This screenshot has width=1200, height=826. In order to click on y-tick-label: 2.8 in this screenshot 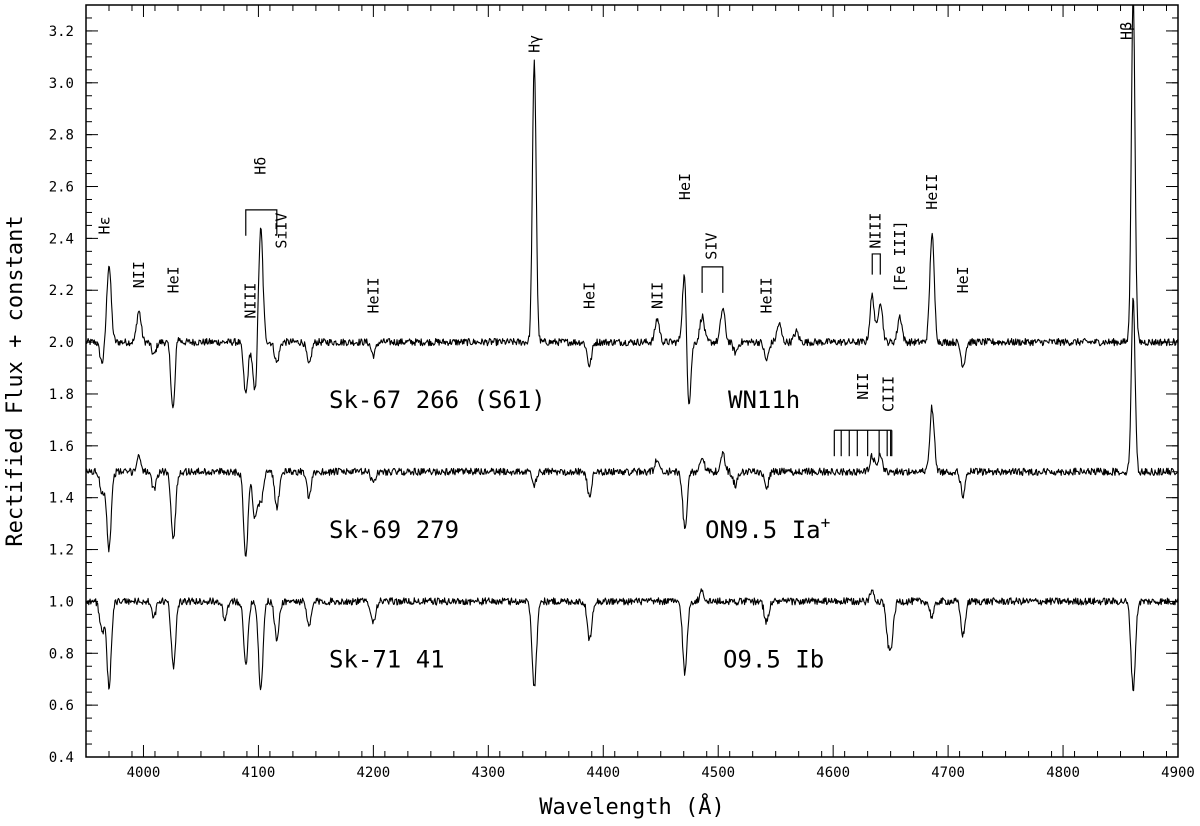, I will do `click(61, 136)`.